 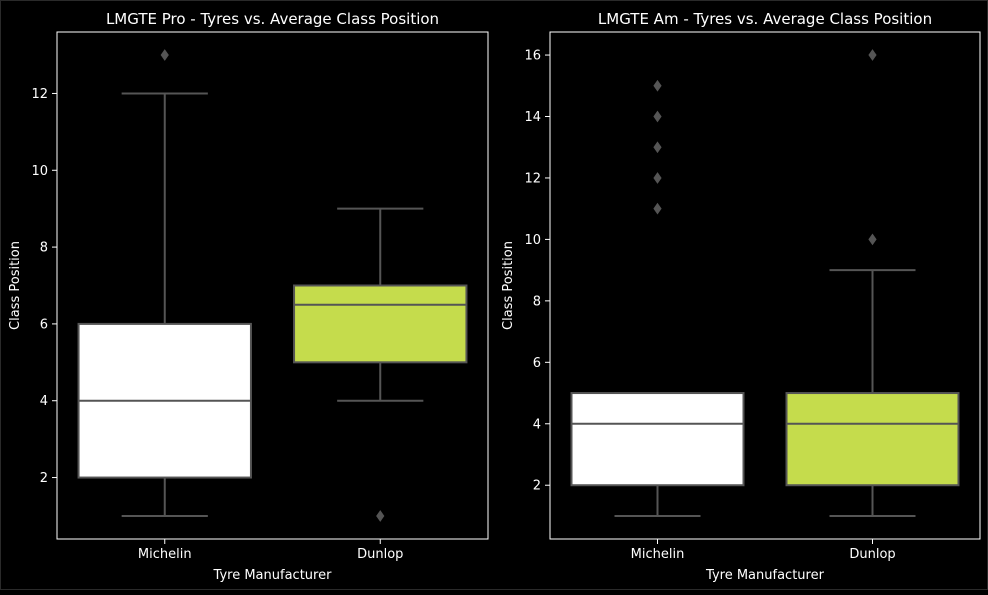 What do you see at coordinates (657, 439) in the screenshot?
I see `box-michelin` at bounding box center [657, 439].